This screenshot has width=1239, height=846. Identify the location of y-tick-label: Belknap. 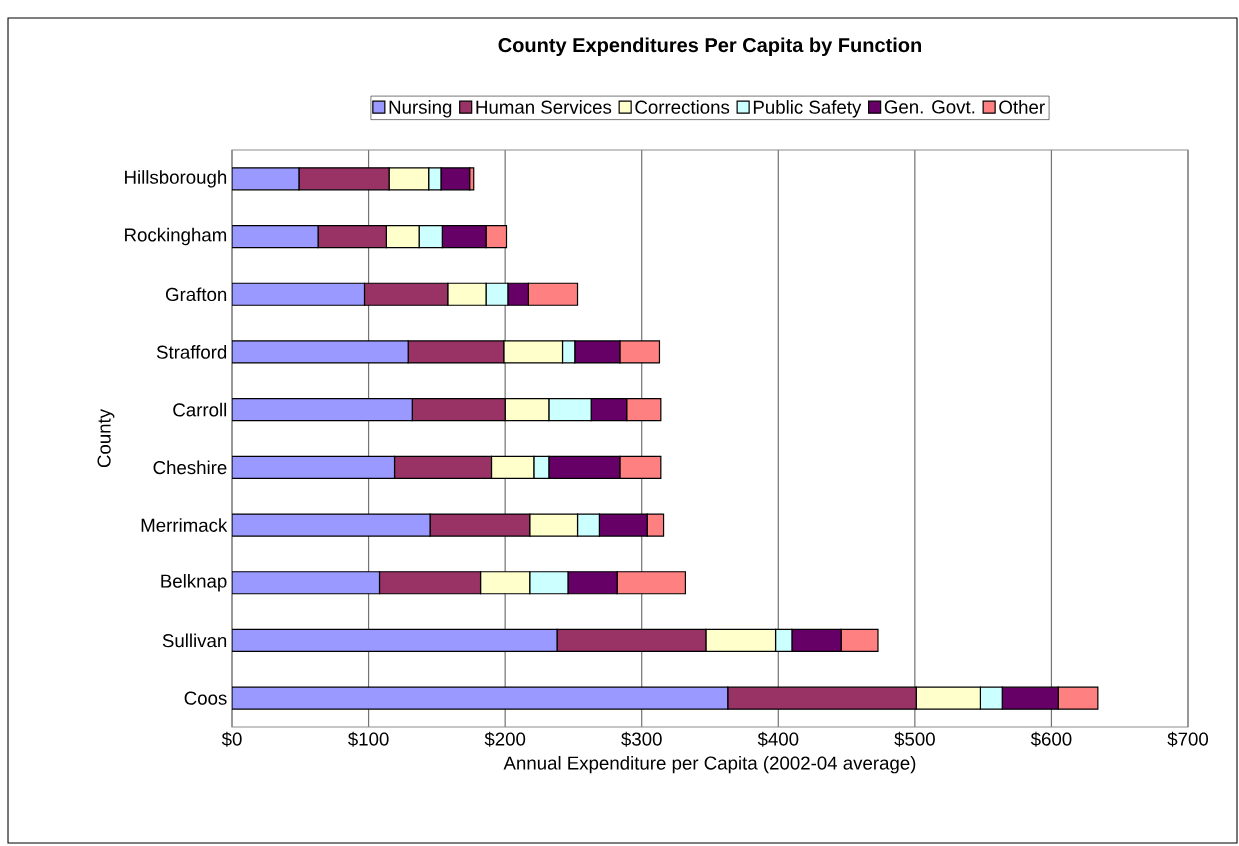
(194, 583).